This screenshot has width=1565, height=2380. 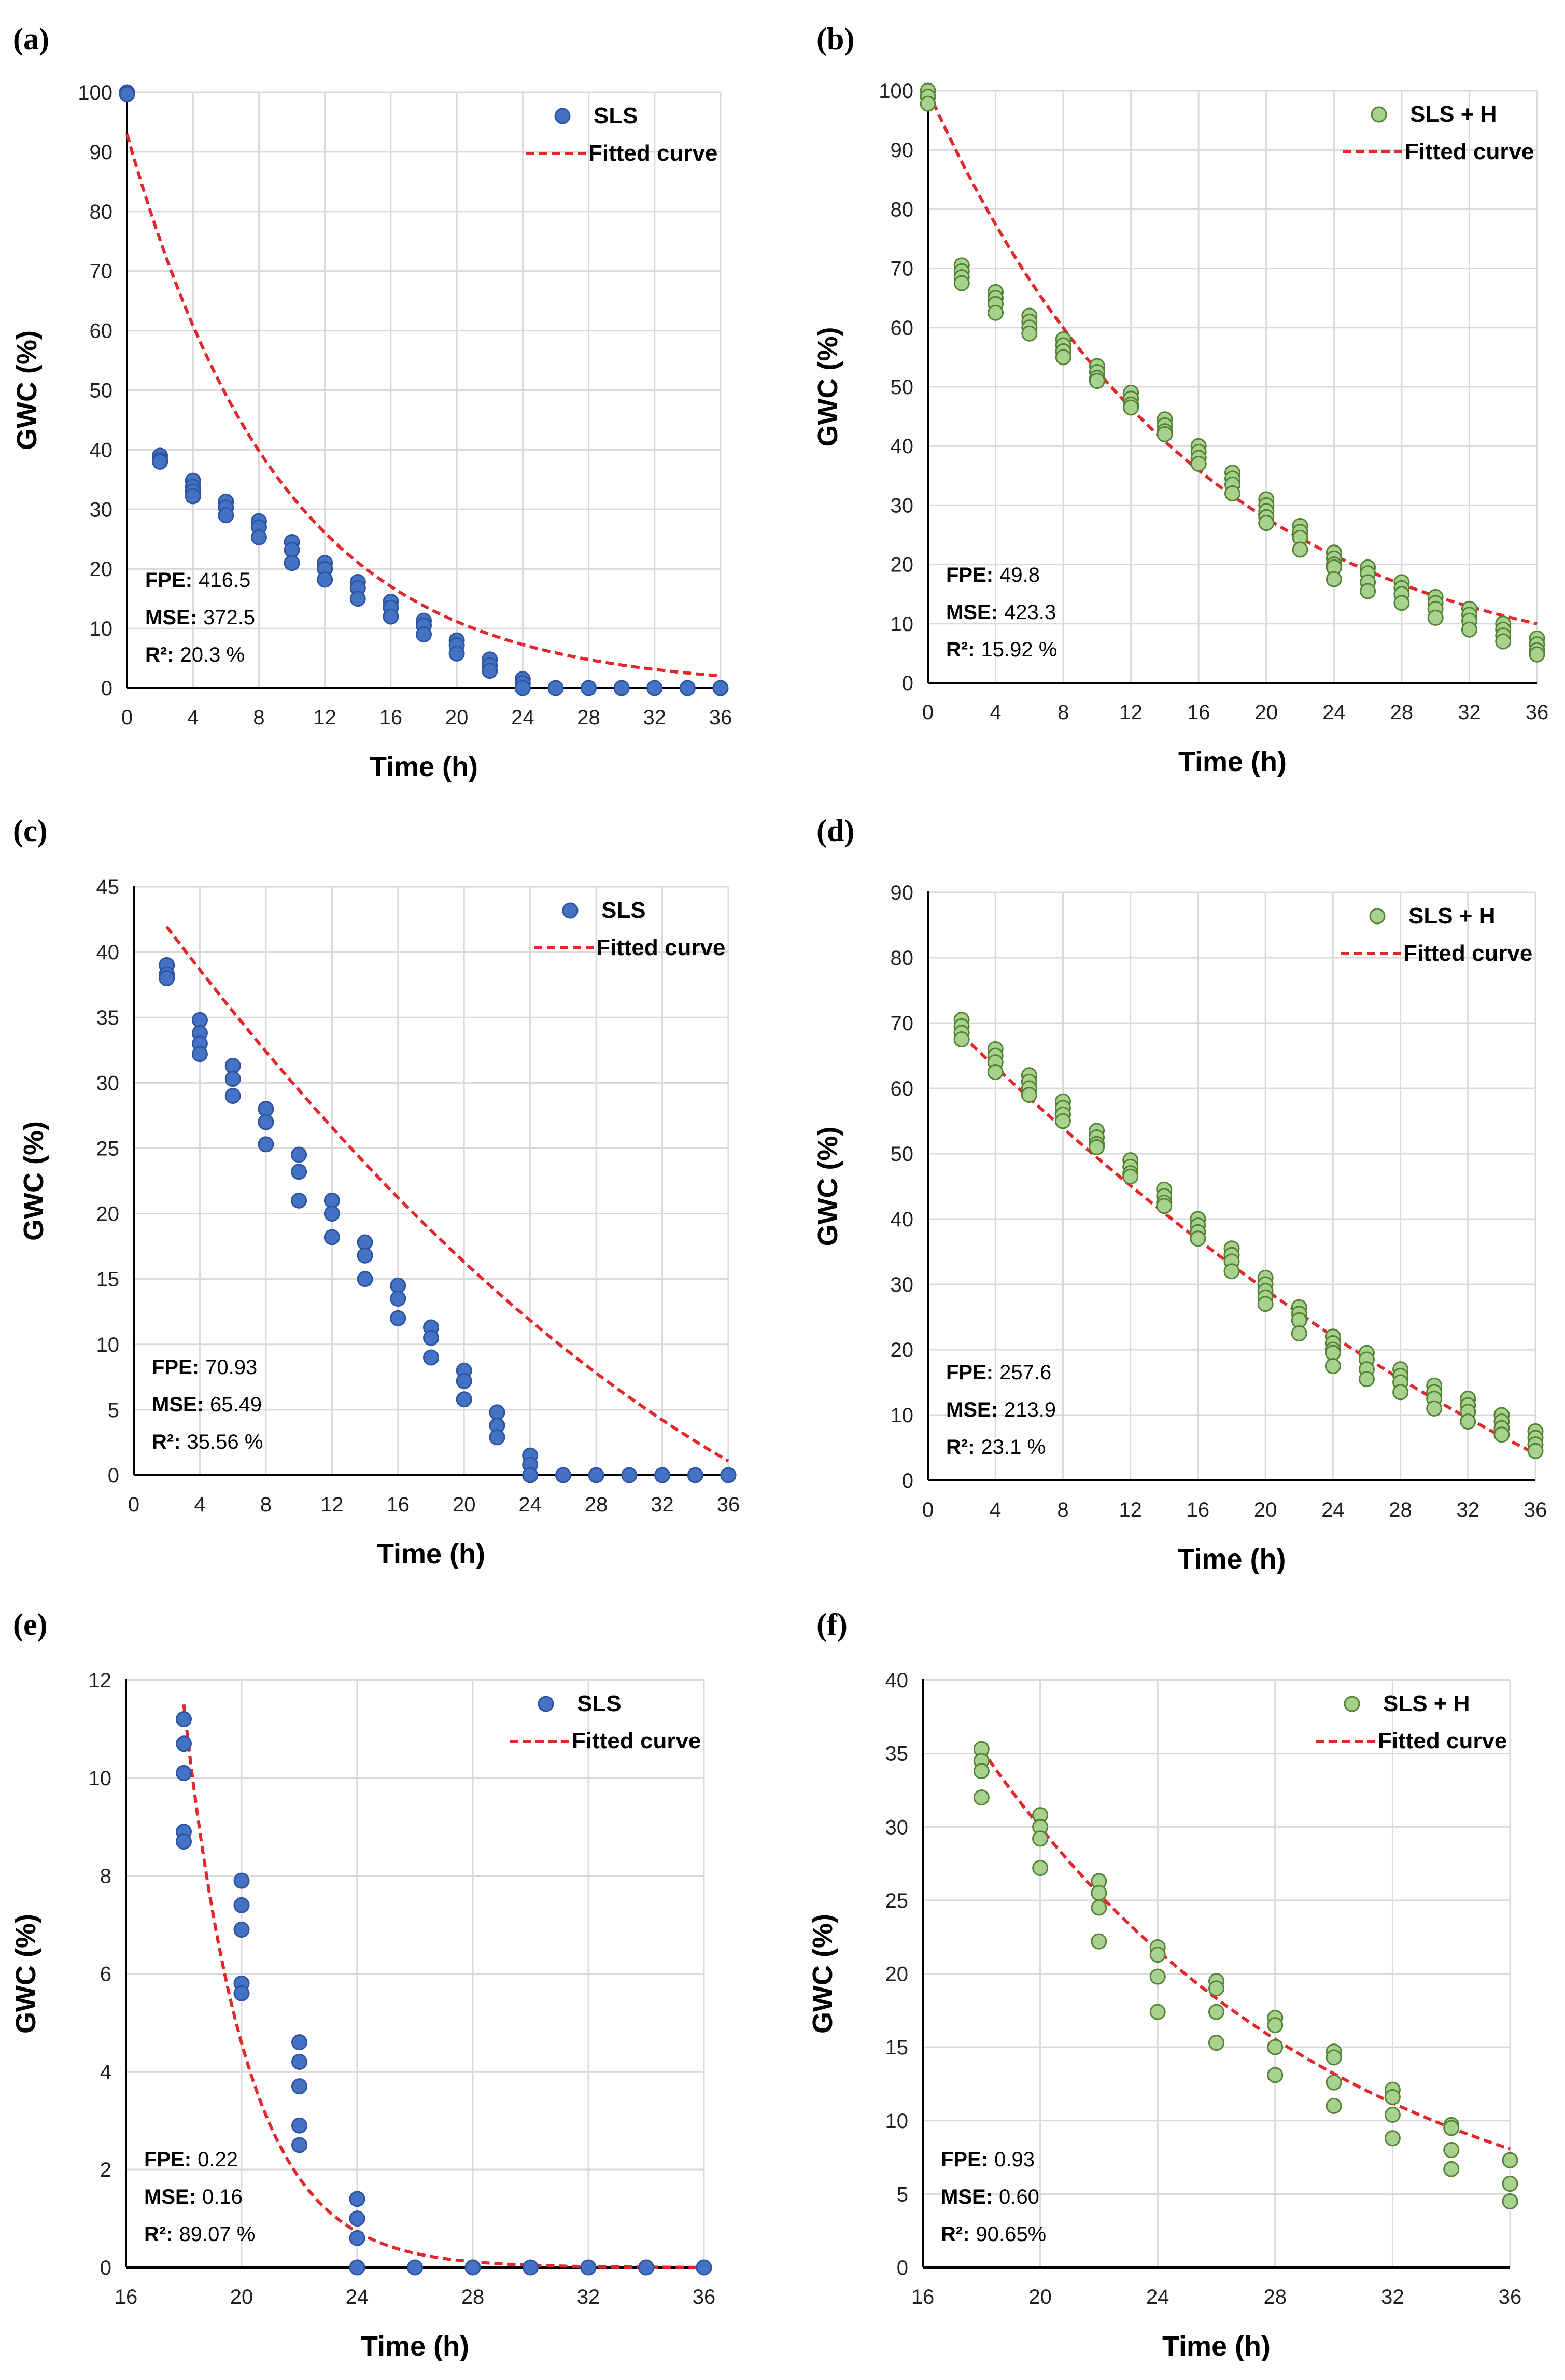 I want to click on y-tick-label: 60, so click(x=902, y=1088).